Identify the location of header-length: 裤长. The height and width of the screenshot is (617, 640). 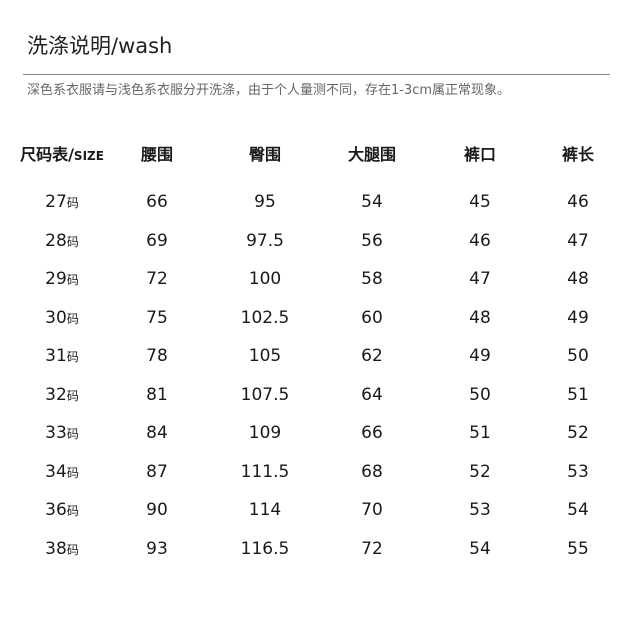
(577, 154).